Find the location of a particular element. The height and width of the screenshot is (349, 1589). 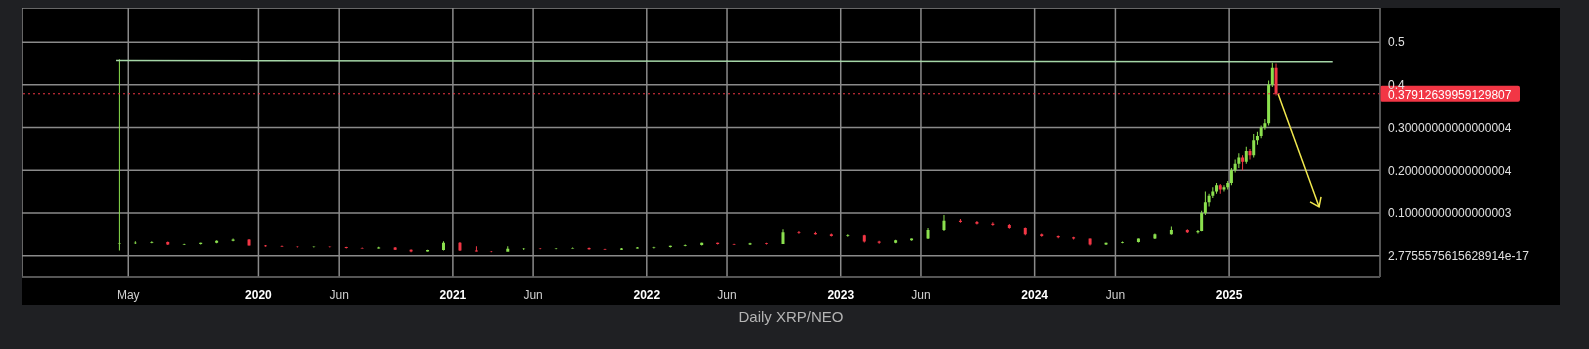

text: Daily XRP/NEO is located at coordinates (791, 316).